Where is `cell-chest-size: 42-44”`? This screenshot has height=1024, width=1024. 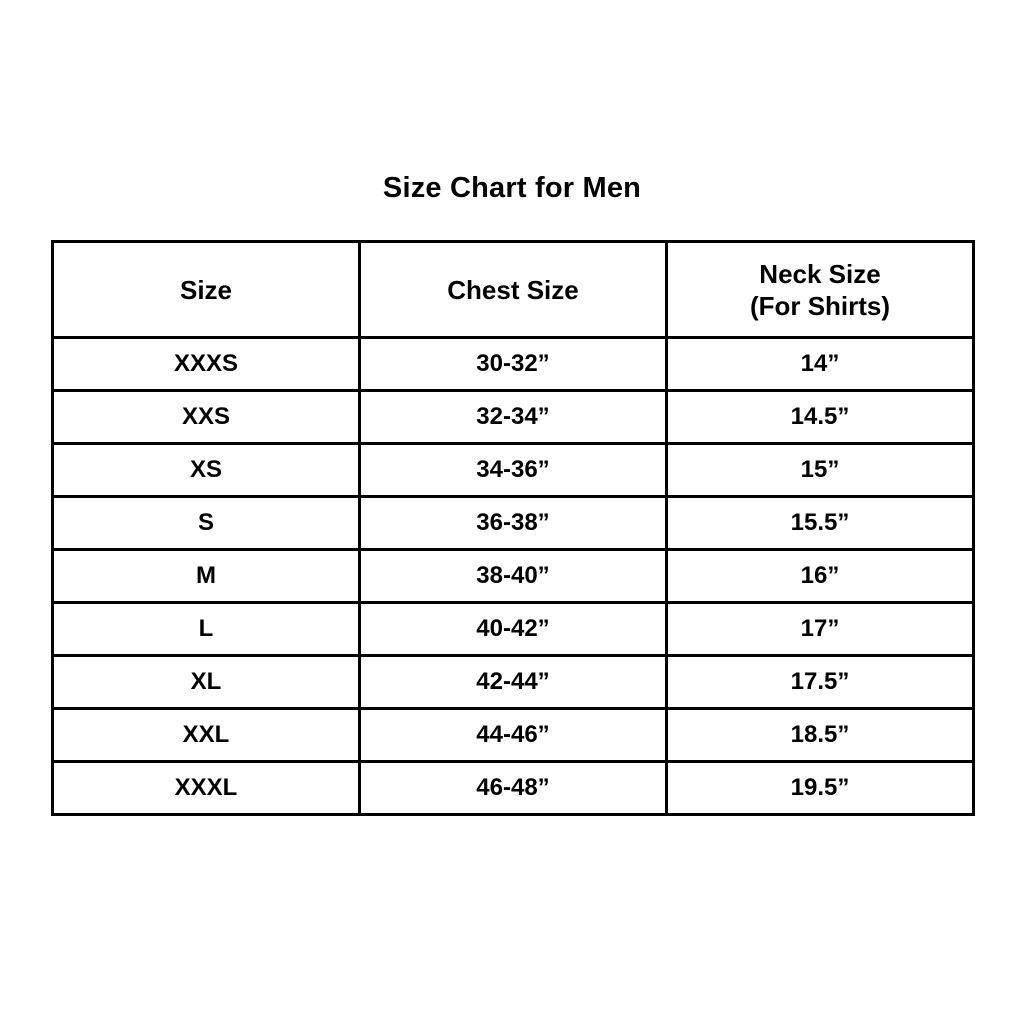
cell-chest-size: 42-44” is located at coordinates (513, 682).